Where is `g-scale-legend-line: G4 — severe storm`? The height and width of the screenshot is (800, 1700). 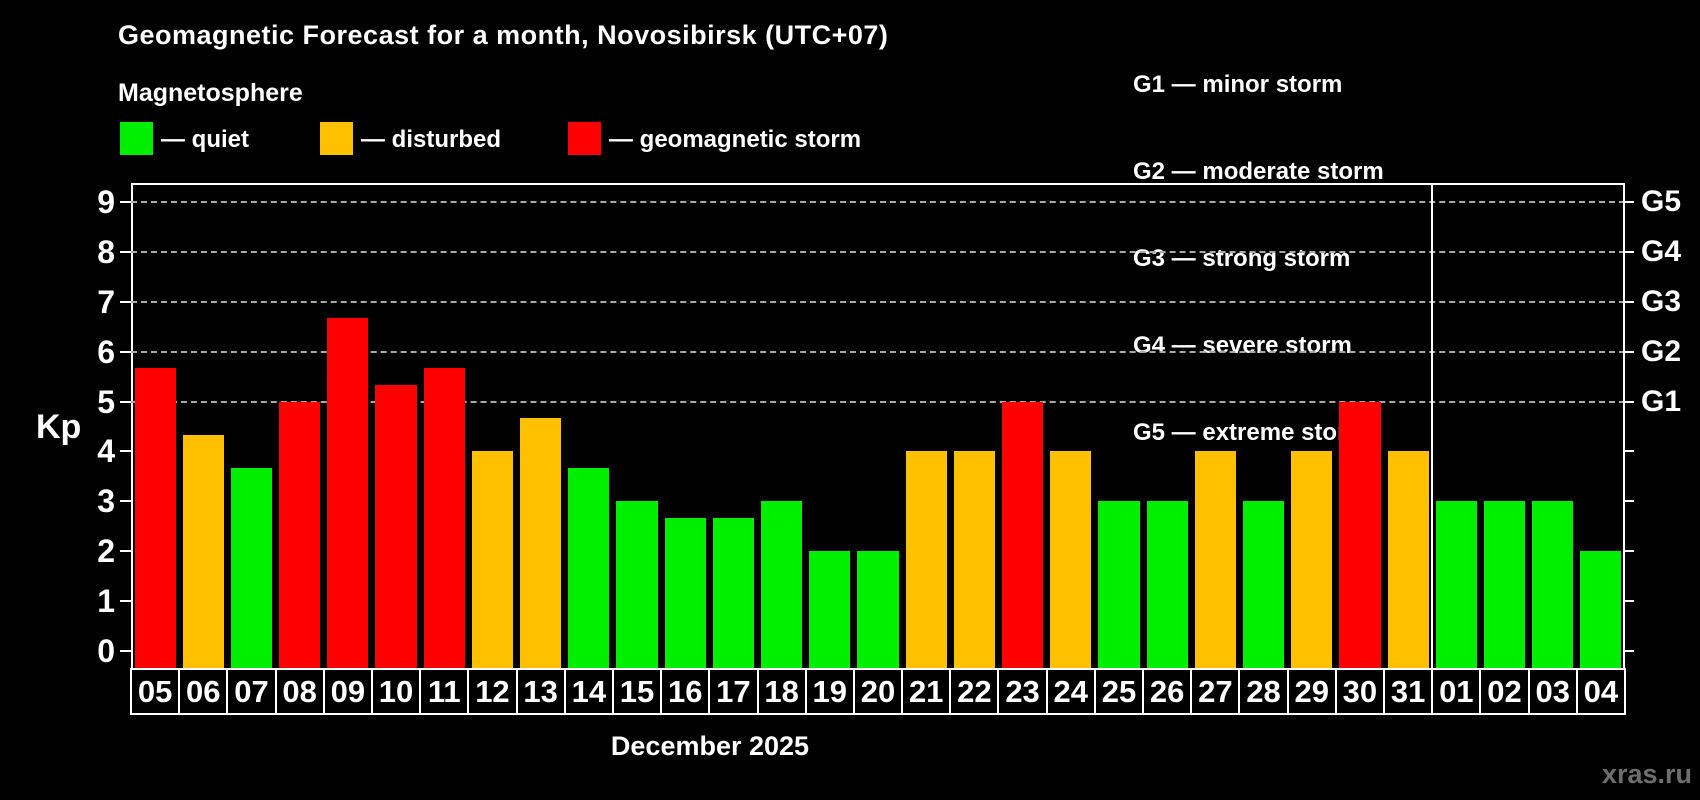 g-scale-legend-line: G4 — severe storm is located at coordinates (1242, 345).